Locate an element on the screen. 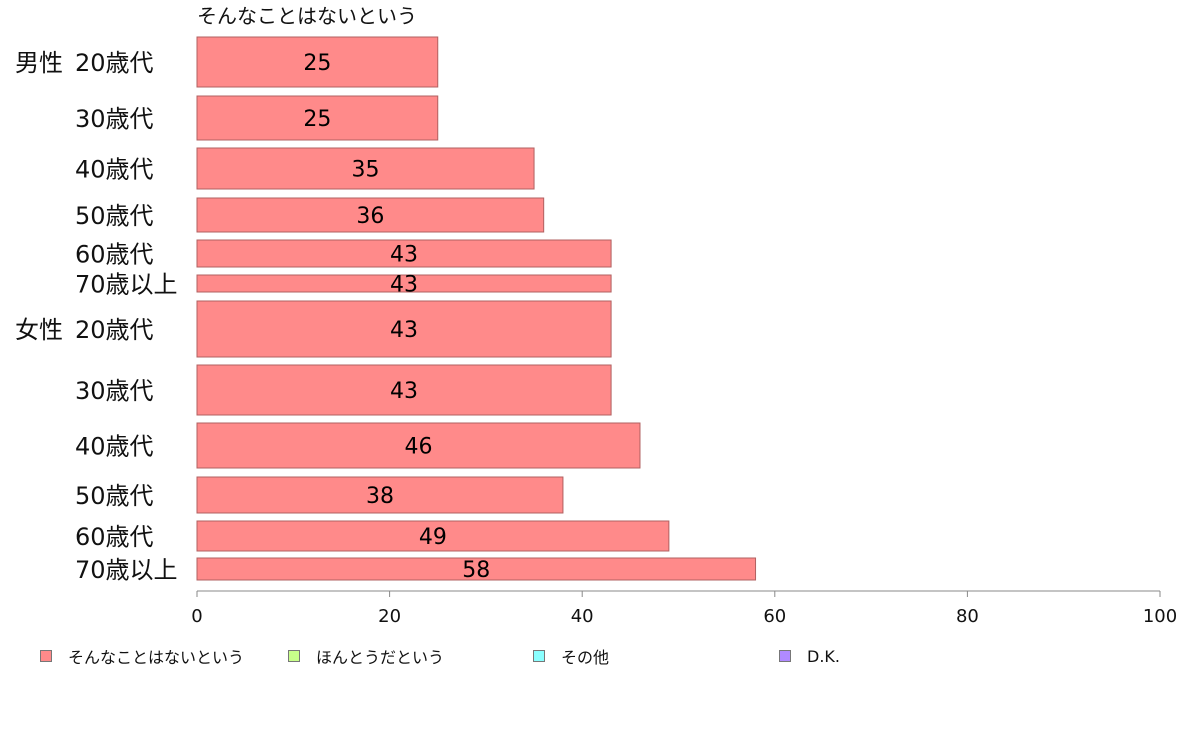  x-tick-label-2: 40 is located at coordinates (582, 616).